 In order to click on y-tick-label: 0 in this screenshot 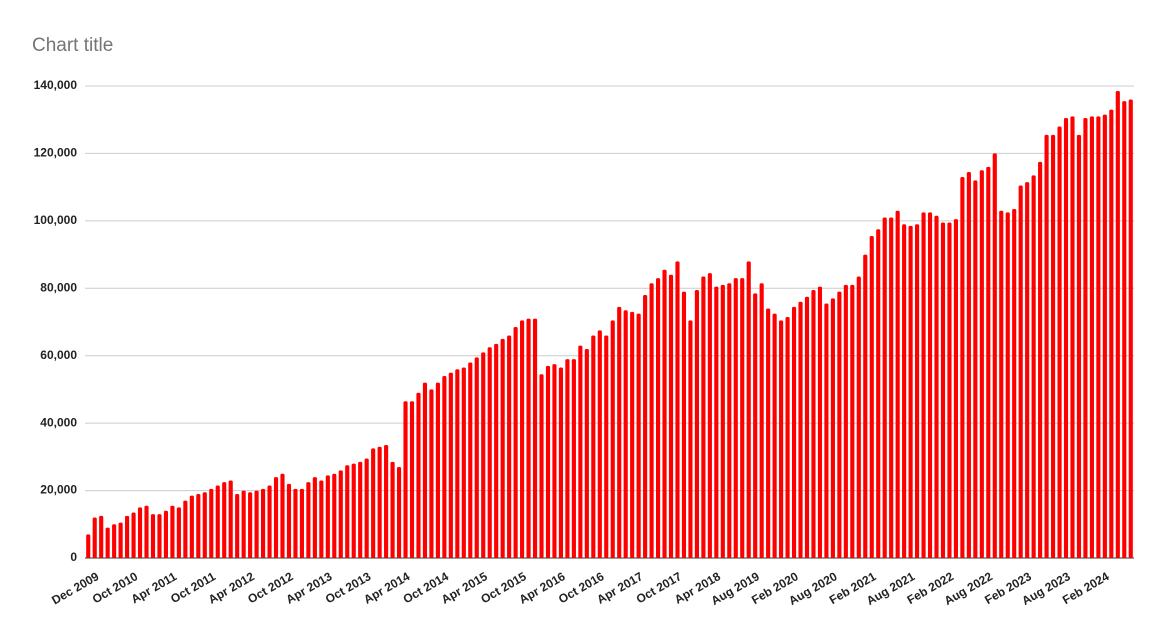, I will do `click(73, 557)`.